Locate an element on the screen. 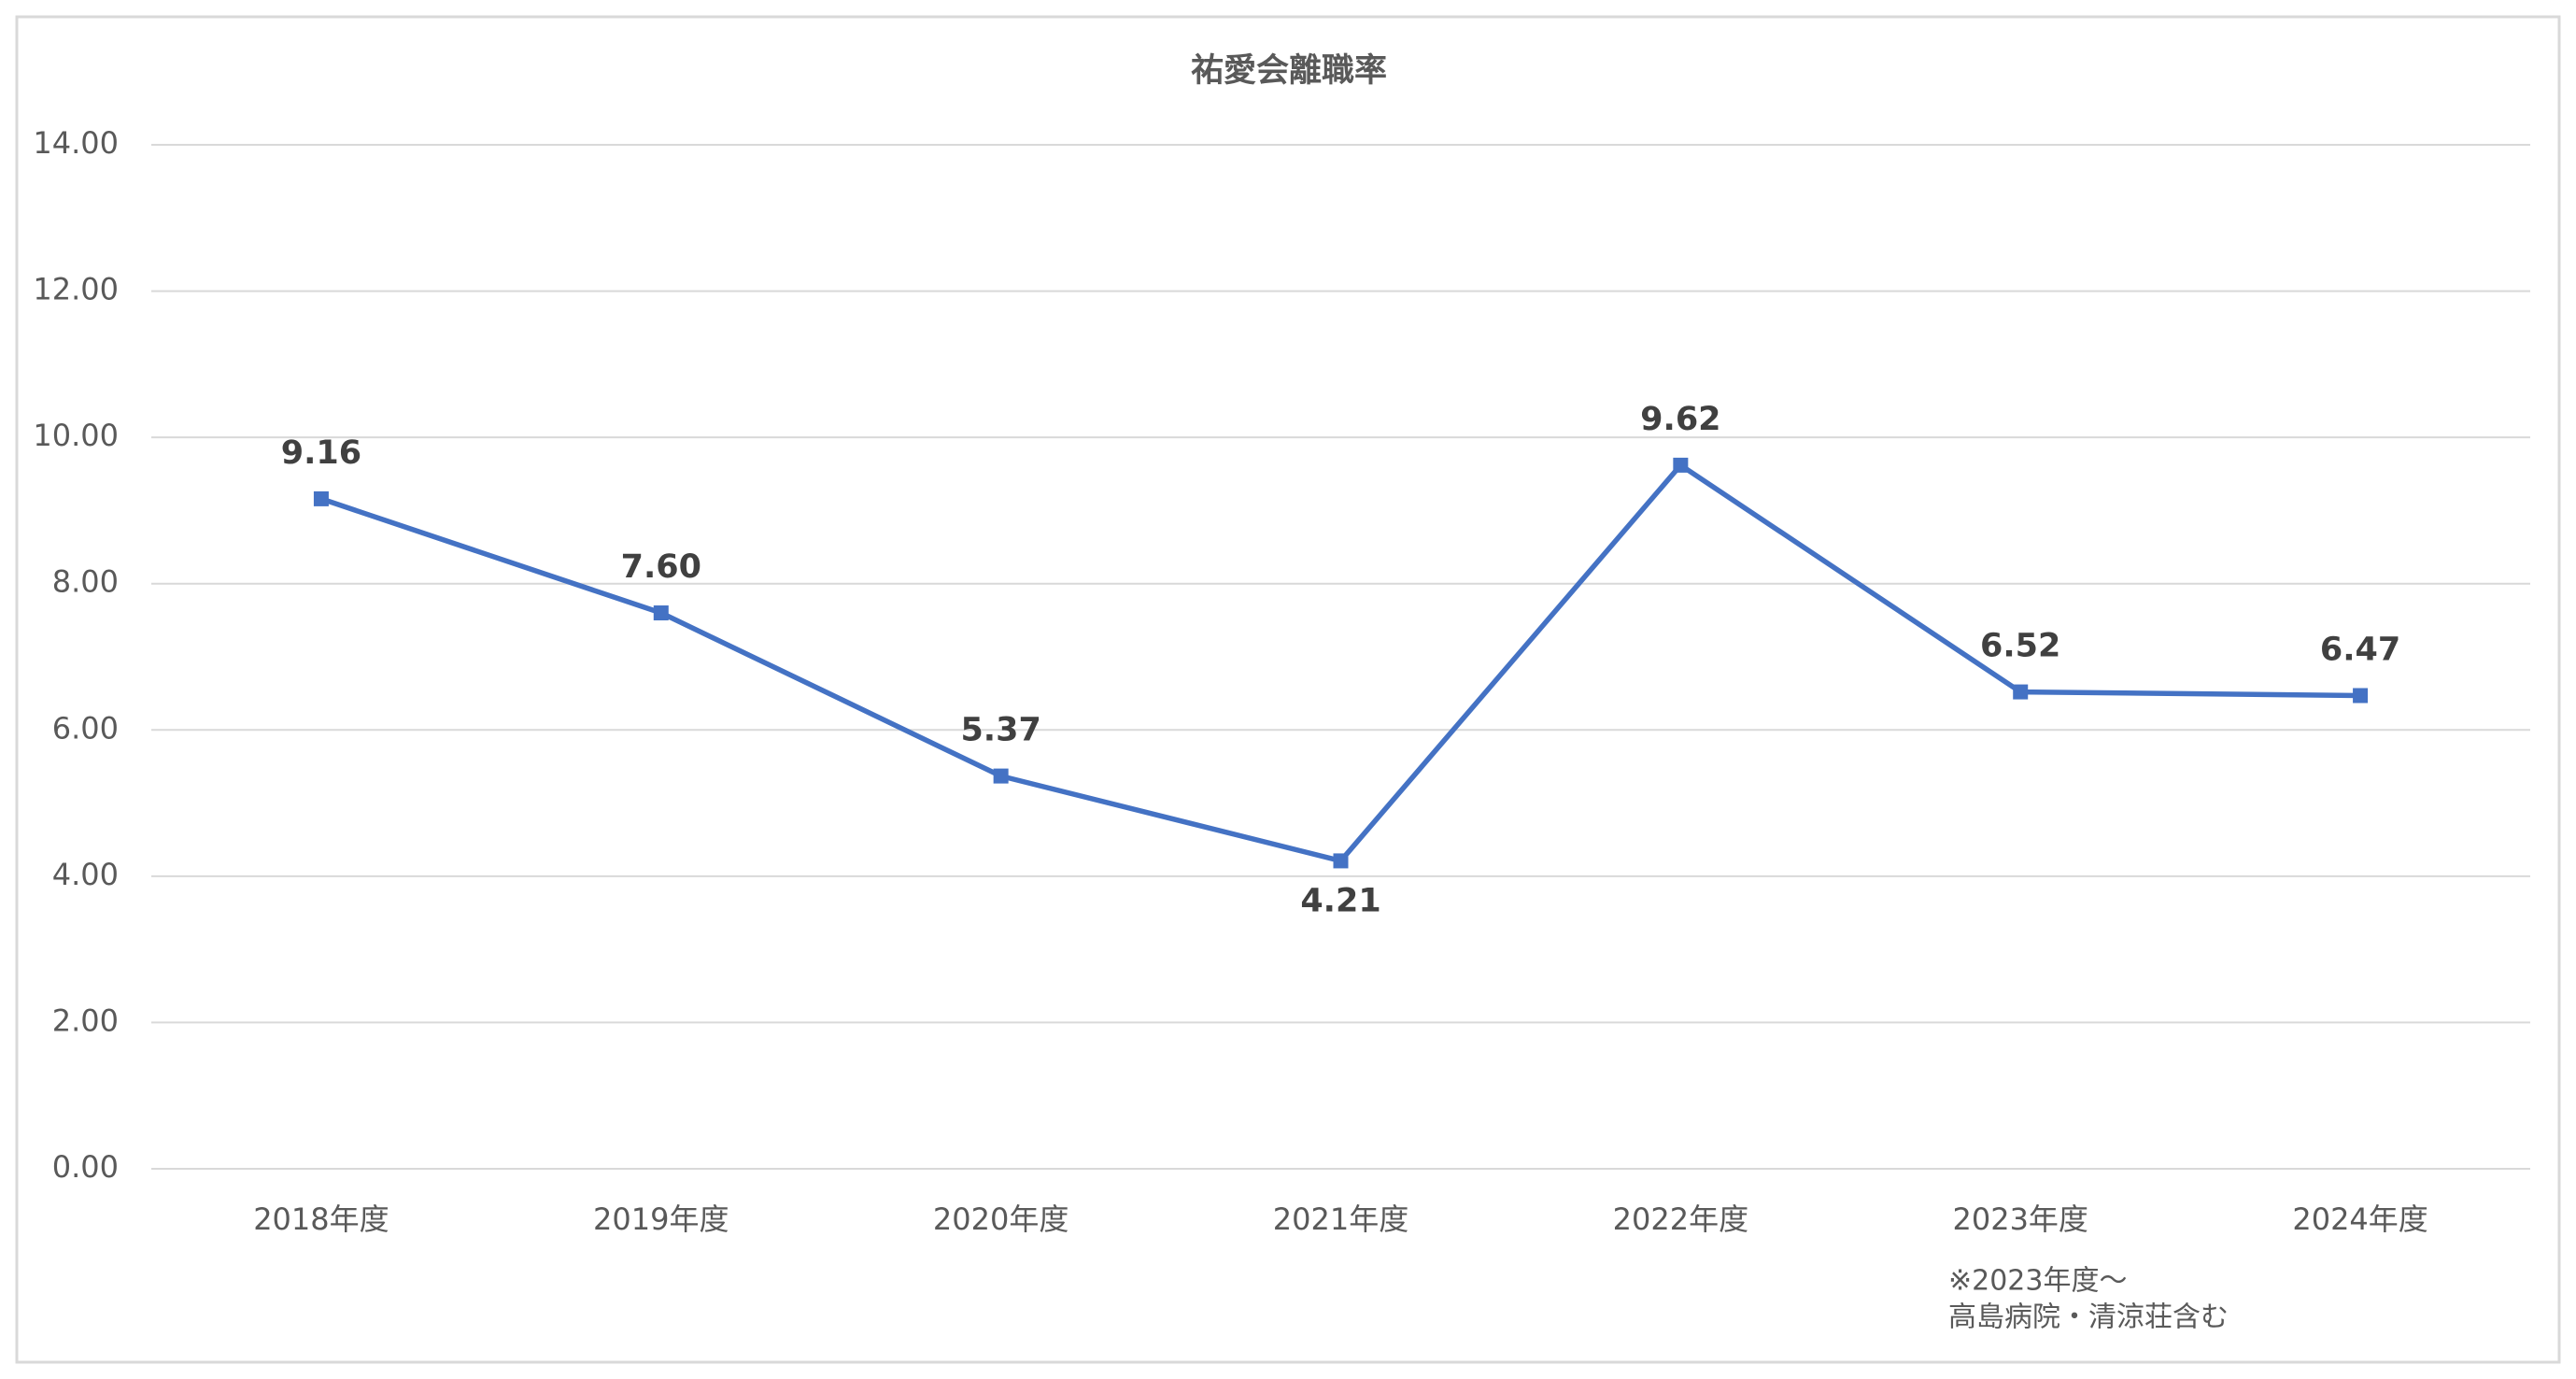 The image size is (2576, 1379). x-tick-label: 2020年度 is located at coordinates (1001, 1219).